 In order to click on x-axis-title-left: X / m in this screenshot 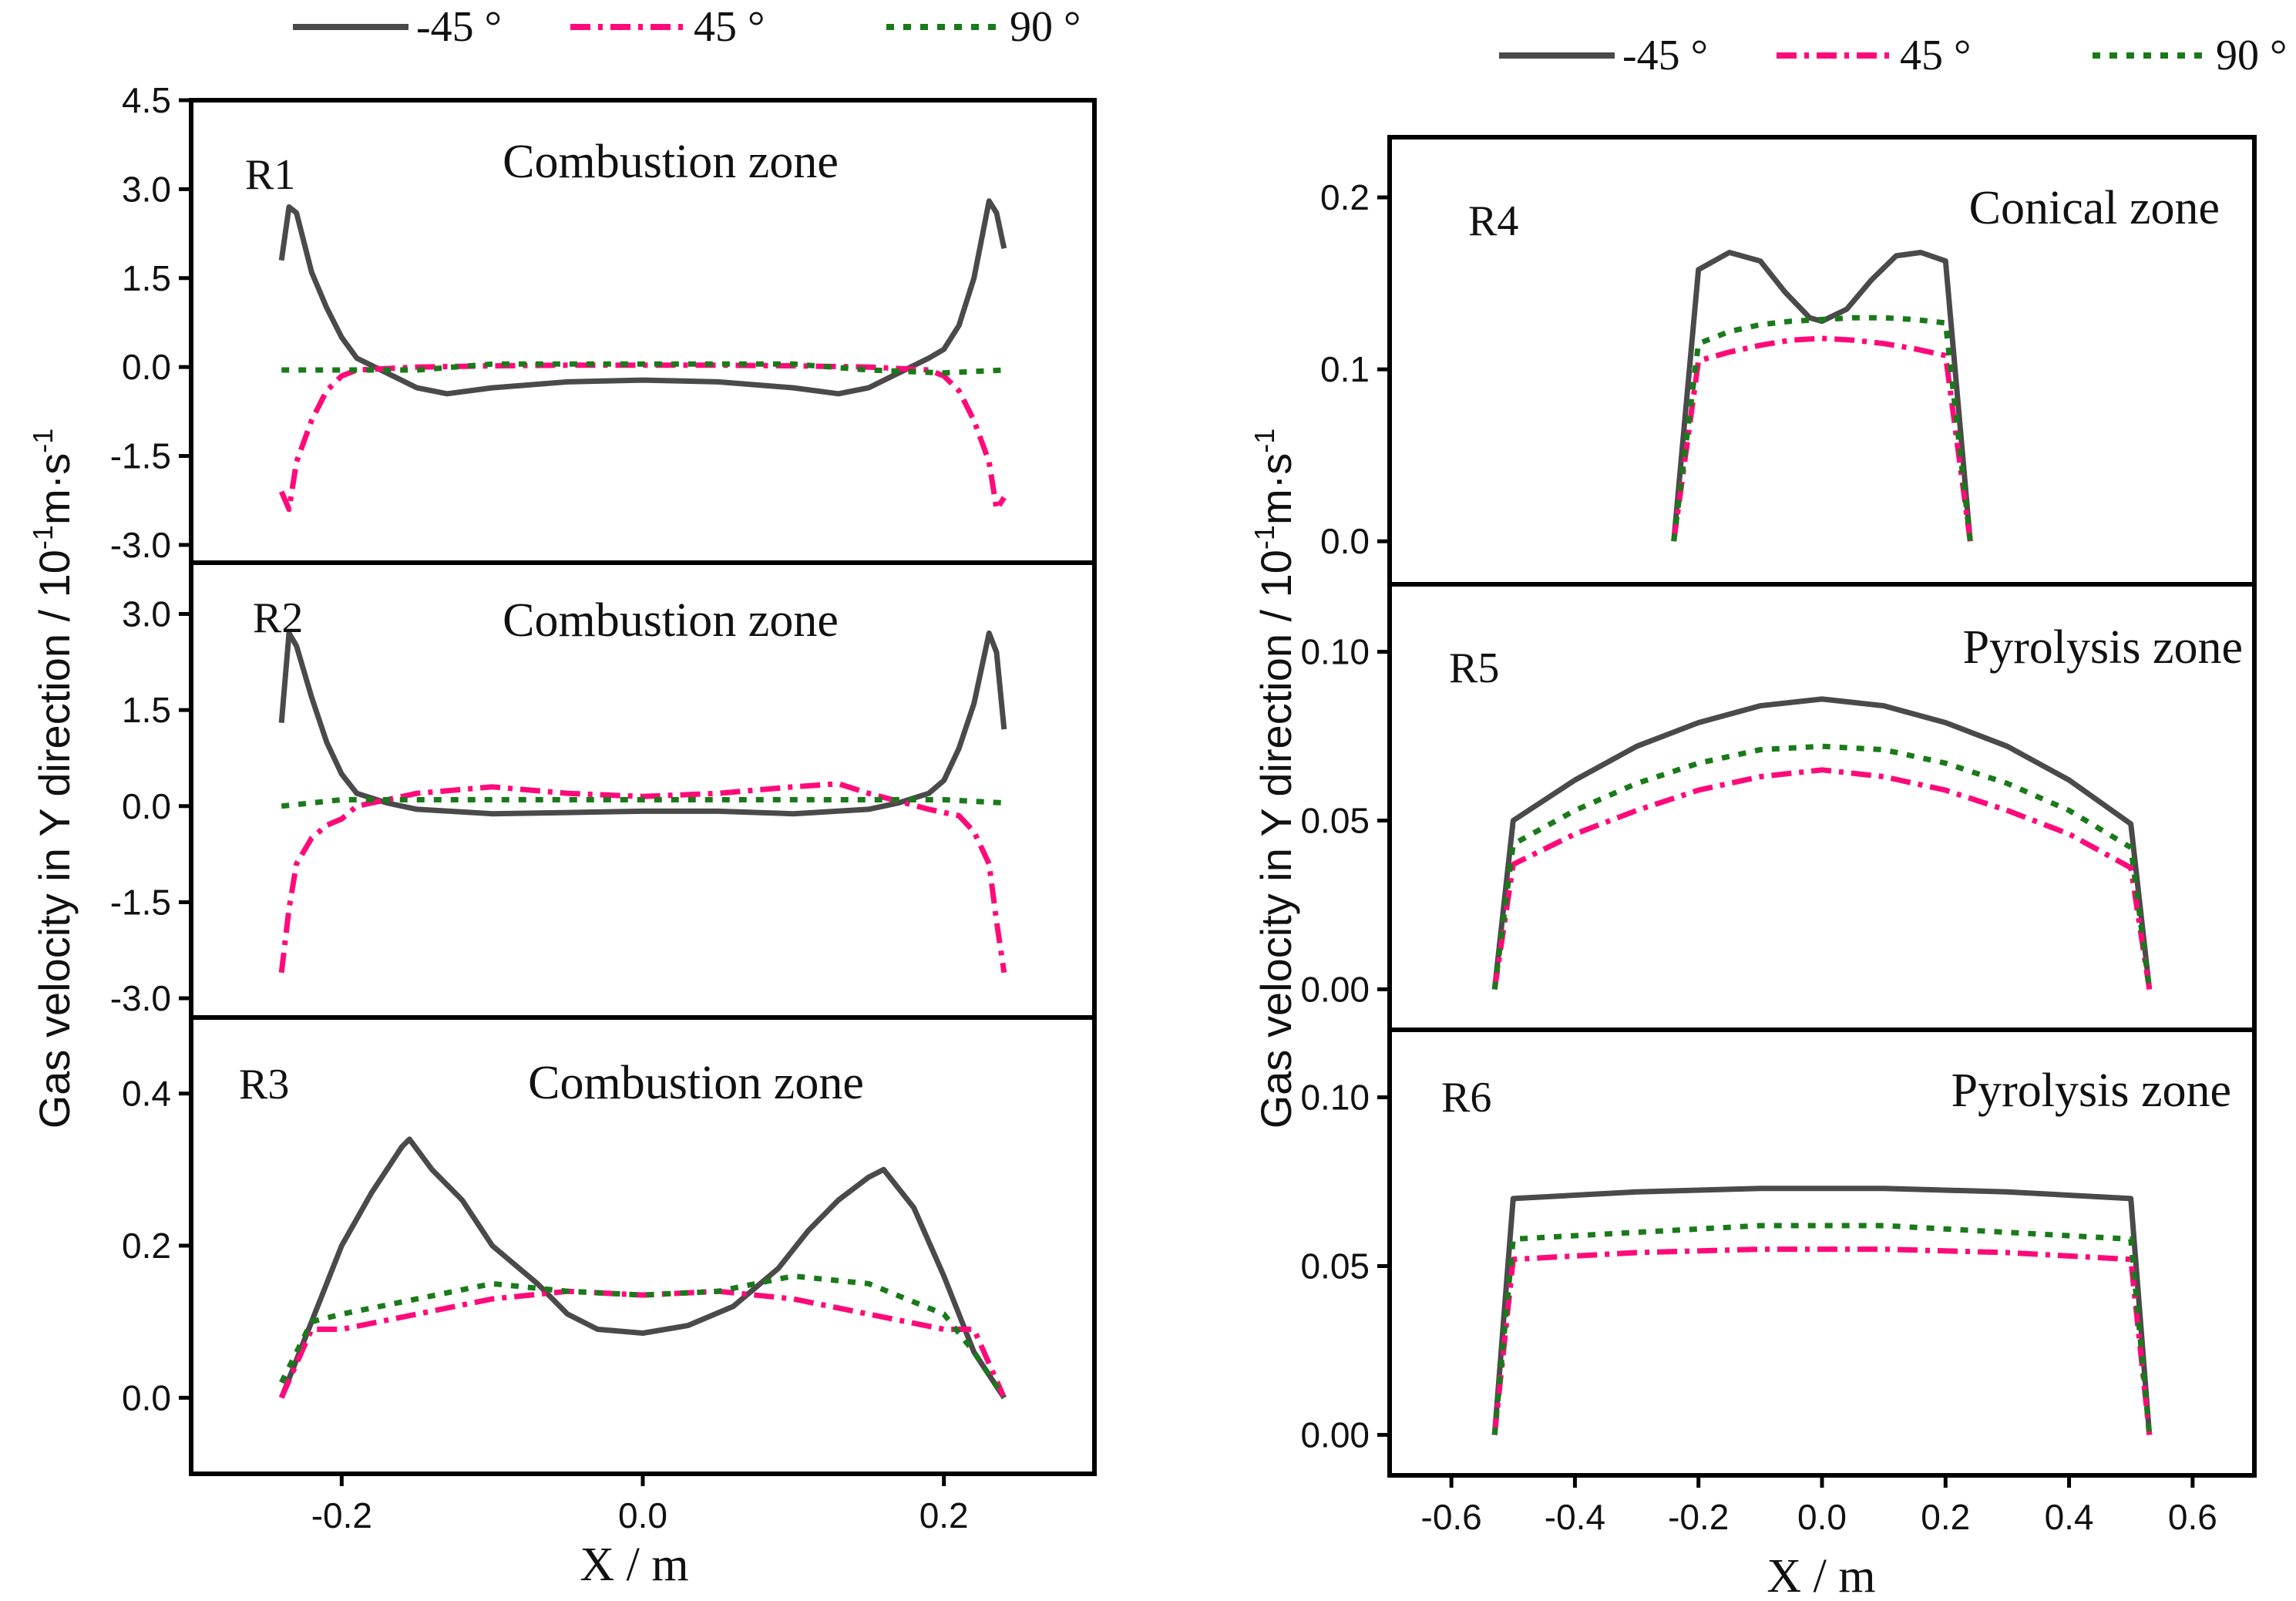, I will do `click(634, 1565)`.